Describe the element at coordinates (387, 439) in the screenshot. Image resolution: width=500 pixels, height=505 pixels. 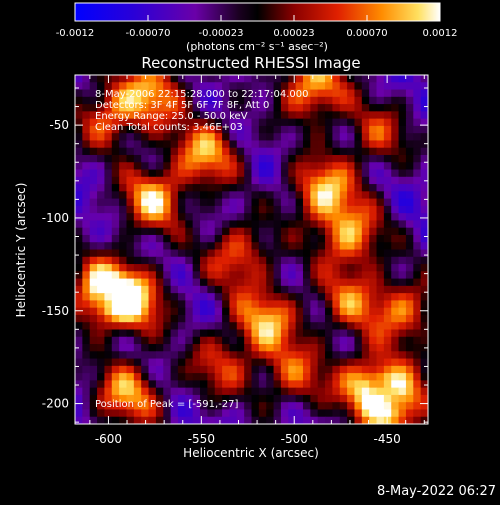
I see `x-tick-label: -450` at that location.